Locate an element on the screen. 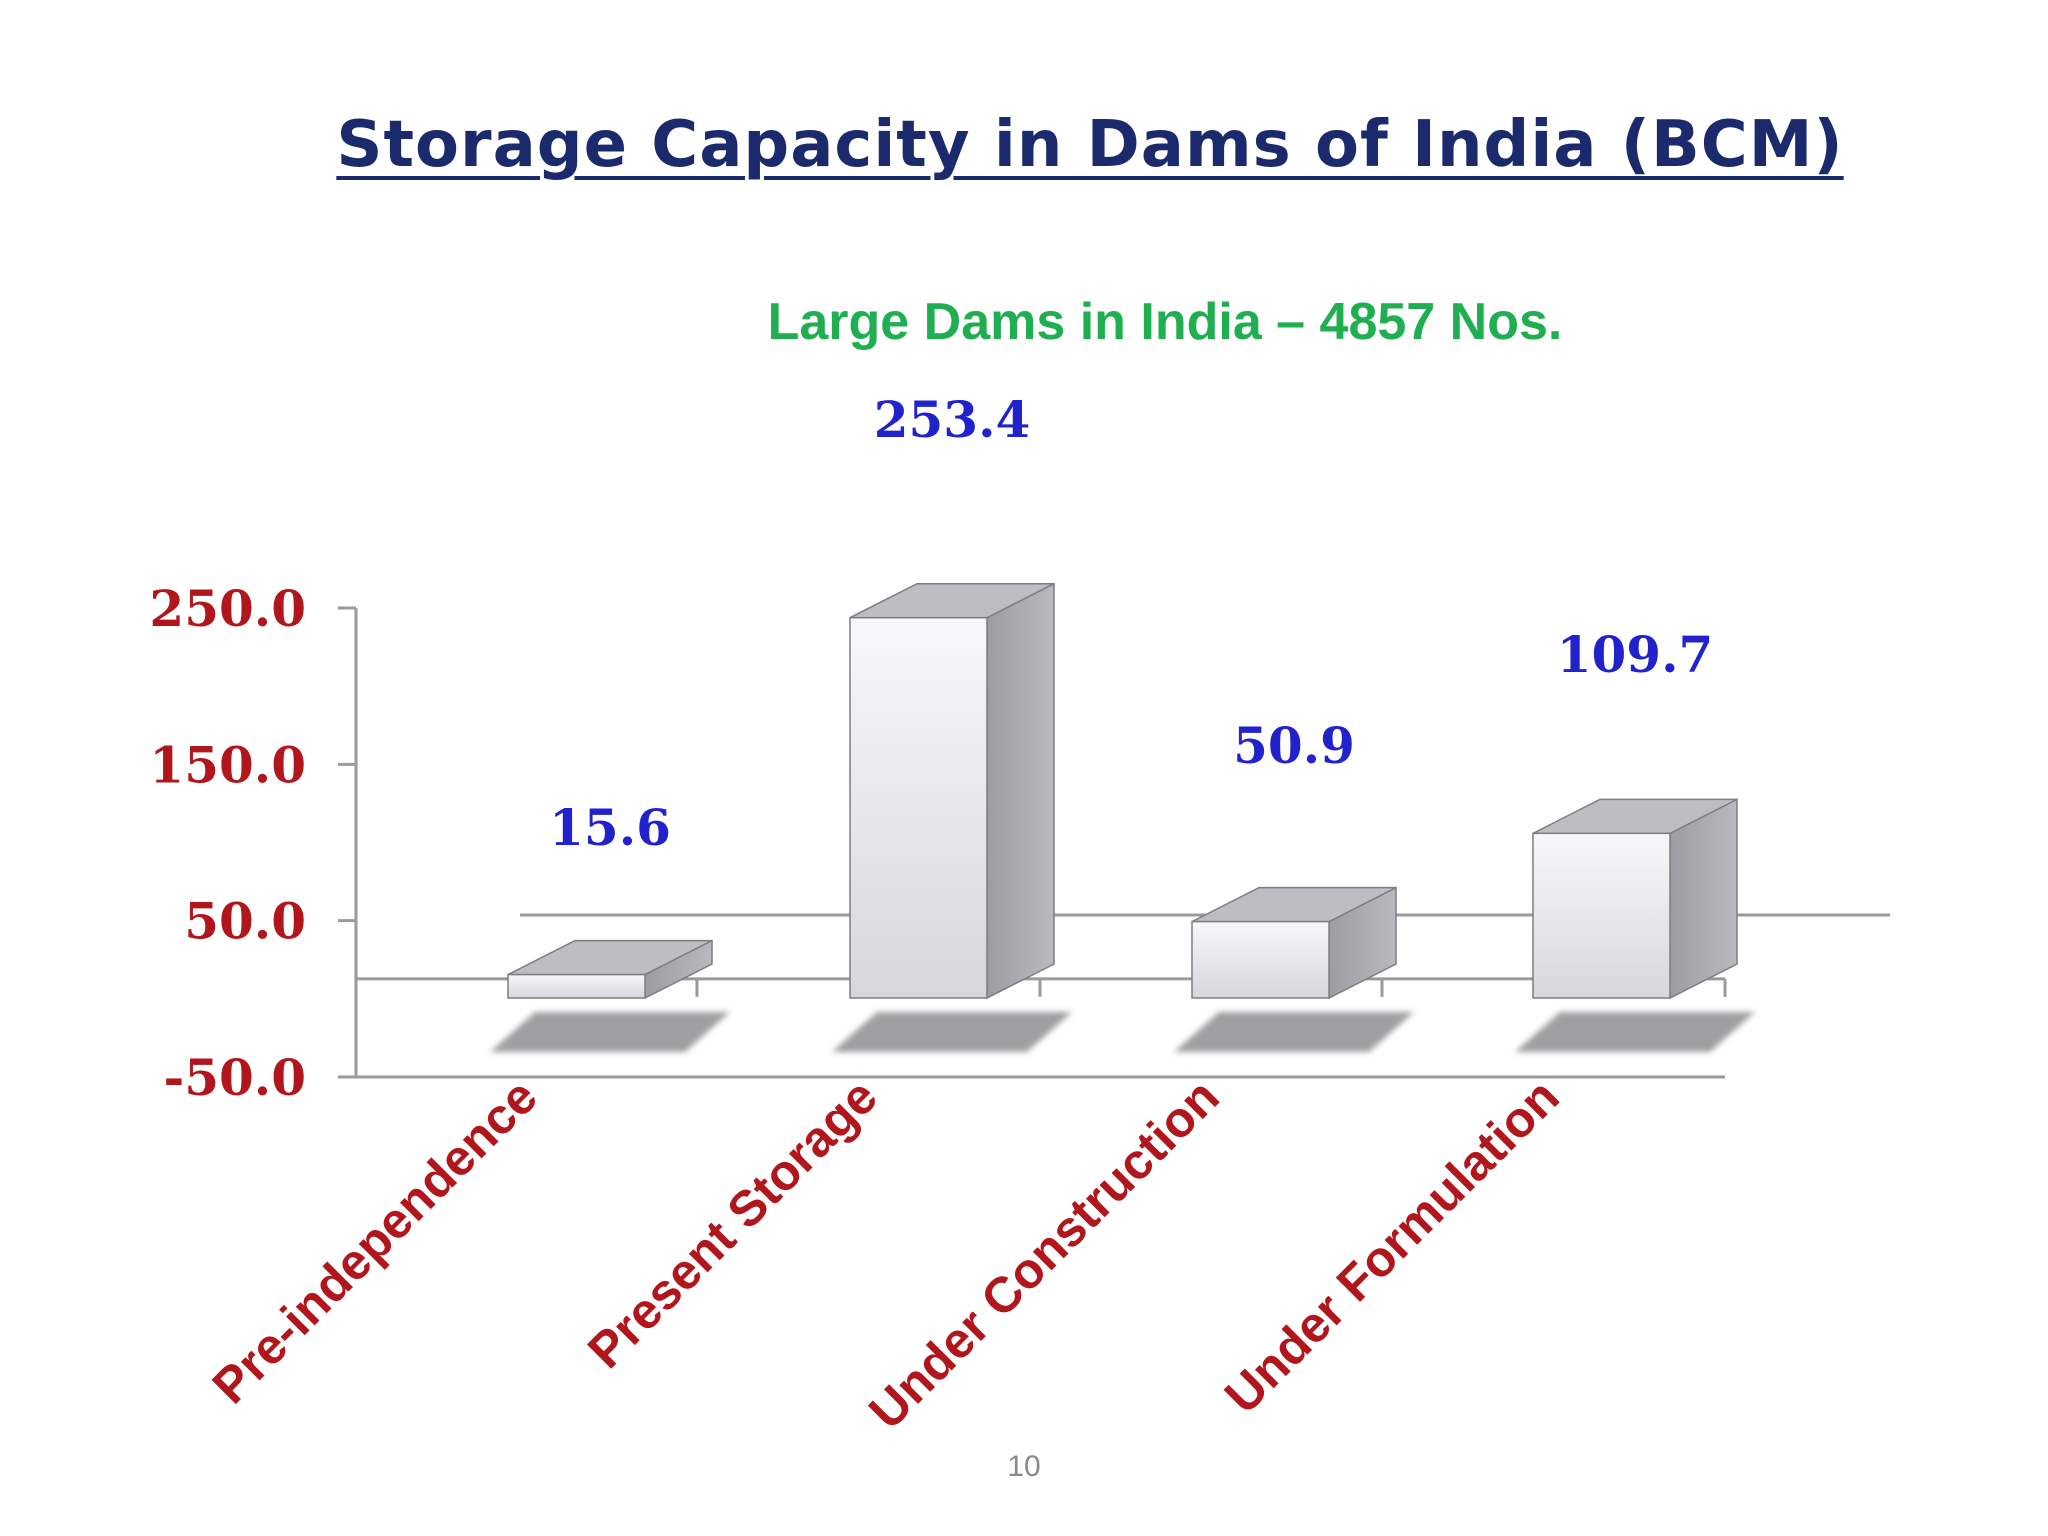  x-category-label: Under Formulation is located at coordinates (1392, 1246).